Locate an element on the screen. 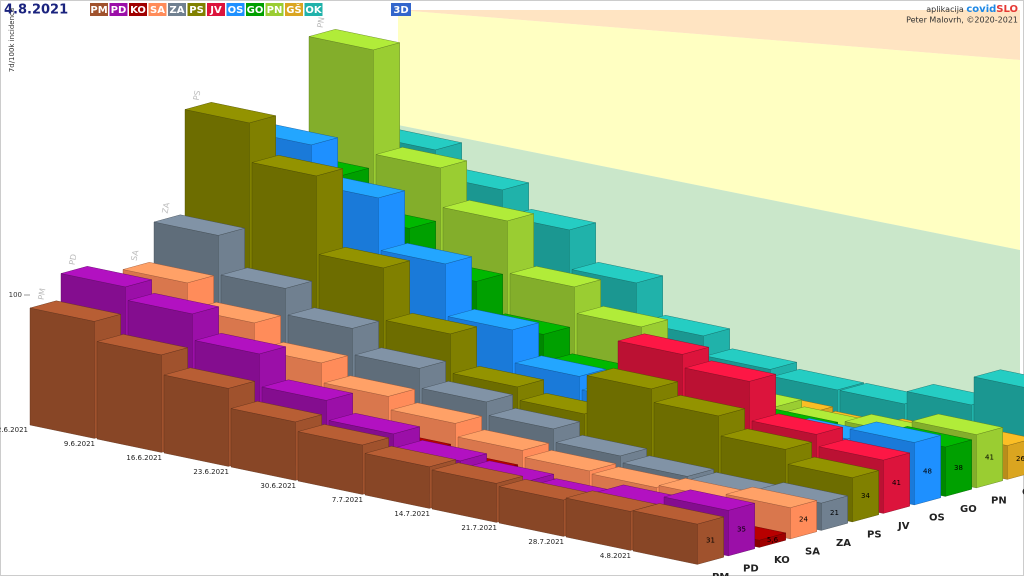  mode-button-label: 3D is located at coordinates (400, 10).